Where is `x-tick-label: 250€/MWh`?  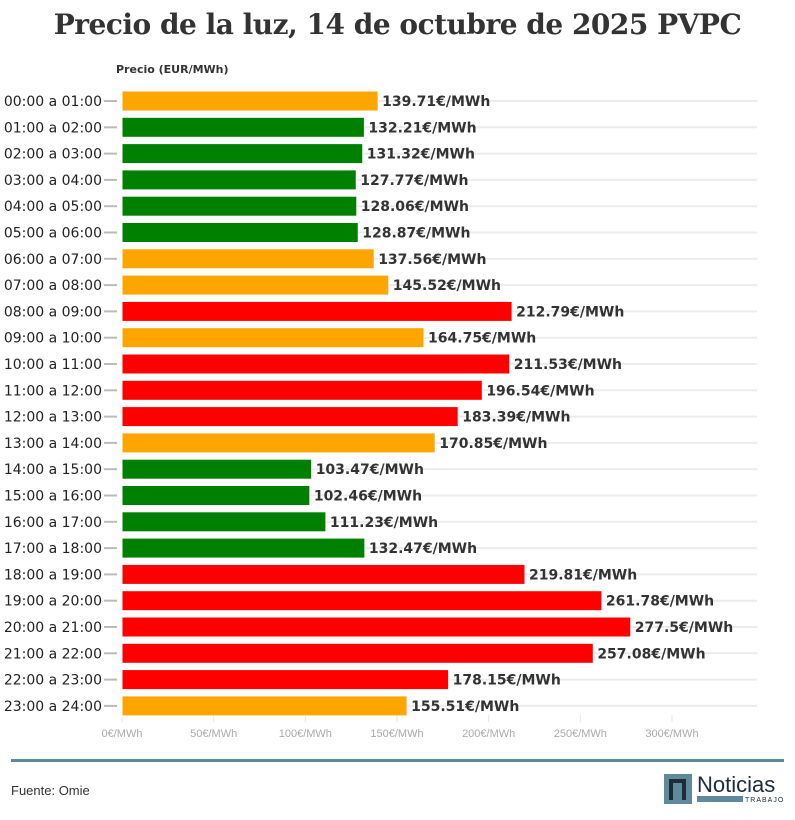
x-tick-label: 250€/MWh is located at coordinates (580, 734).